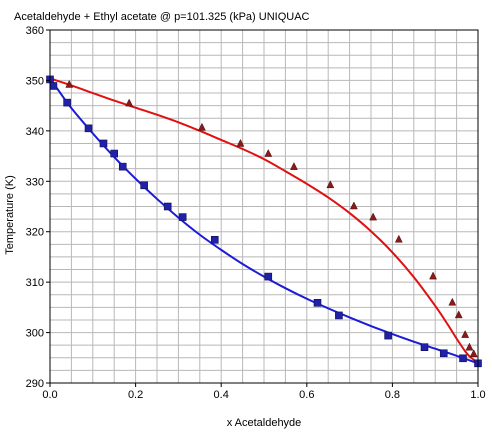 The width and height of the screenshot is (492, 434). What do you see at coordinates (477, 395) in the screenshot?
I see `x-tick-label: 1.0` at bounding box center [477, 395].